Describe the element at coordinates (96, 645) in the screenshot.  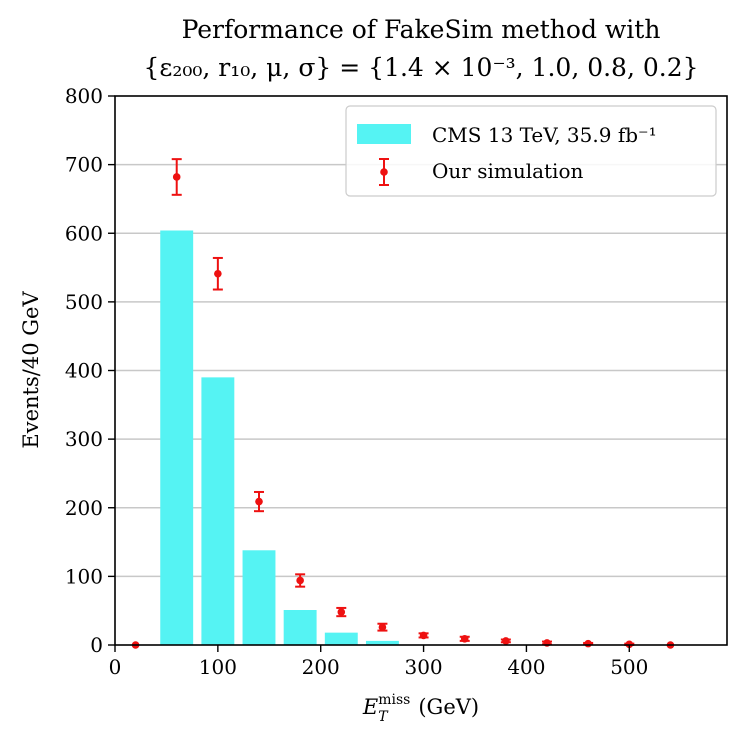
I see `y-tick-label-0: 0` at that location.